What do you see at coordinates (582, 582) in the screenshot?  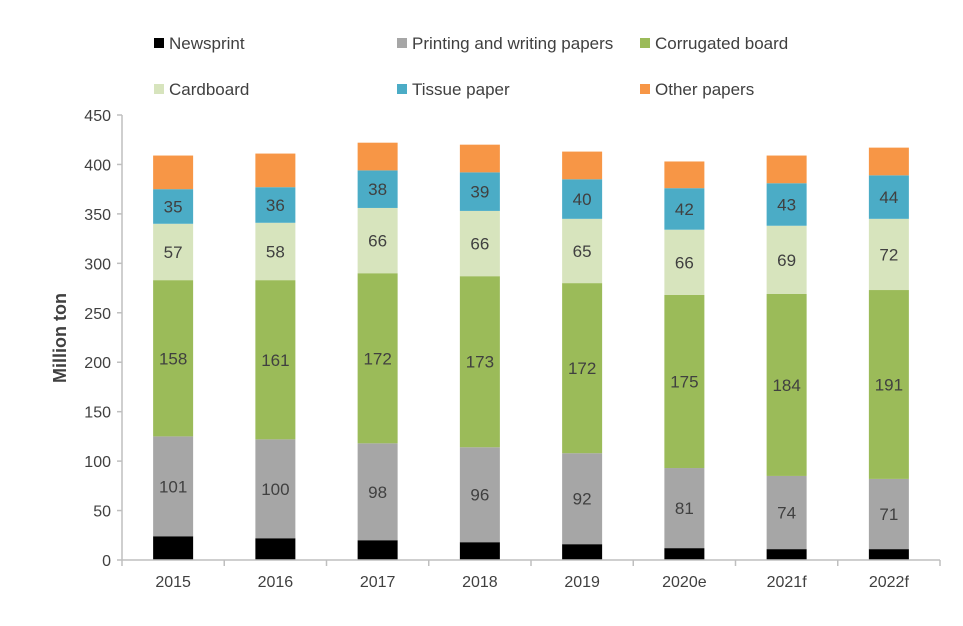 I see `x-tick-label: 2019` at bounding box center [582, 582].